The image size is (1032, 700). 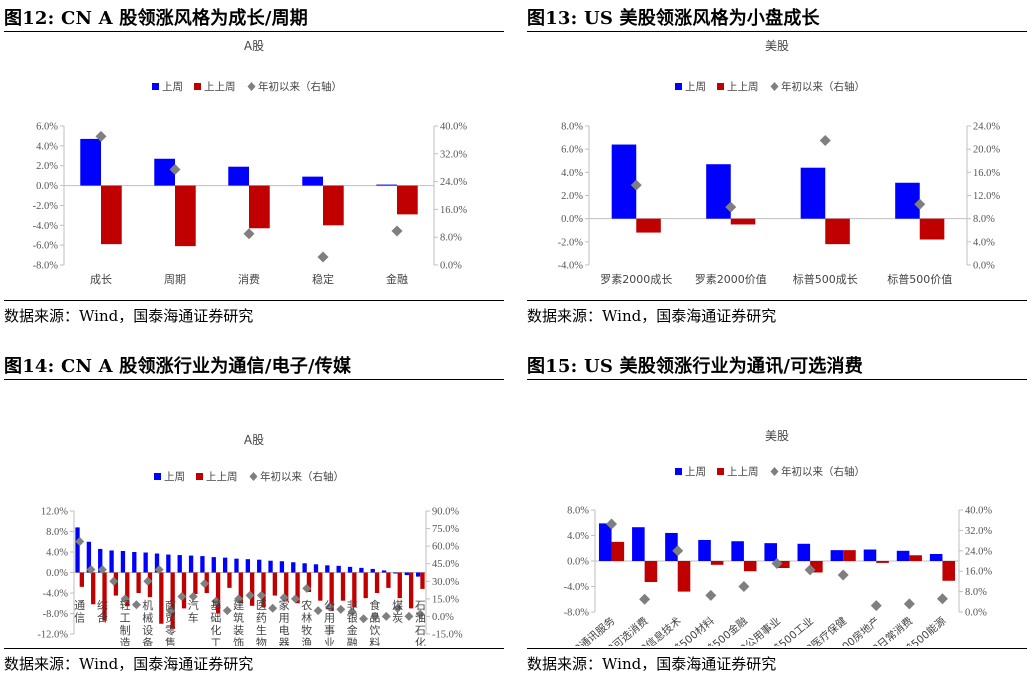 What do you see at coordinates (984, 242) in the screenshot?
I see `y2-tick-label: 4.0%` at bounding box center [984, 242].